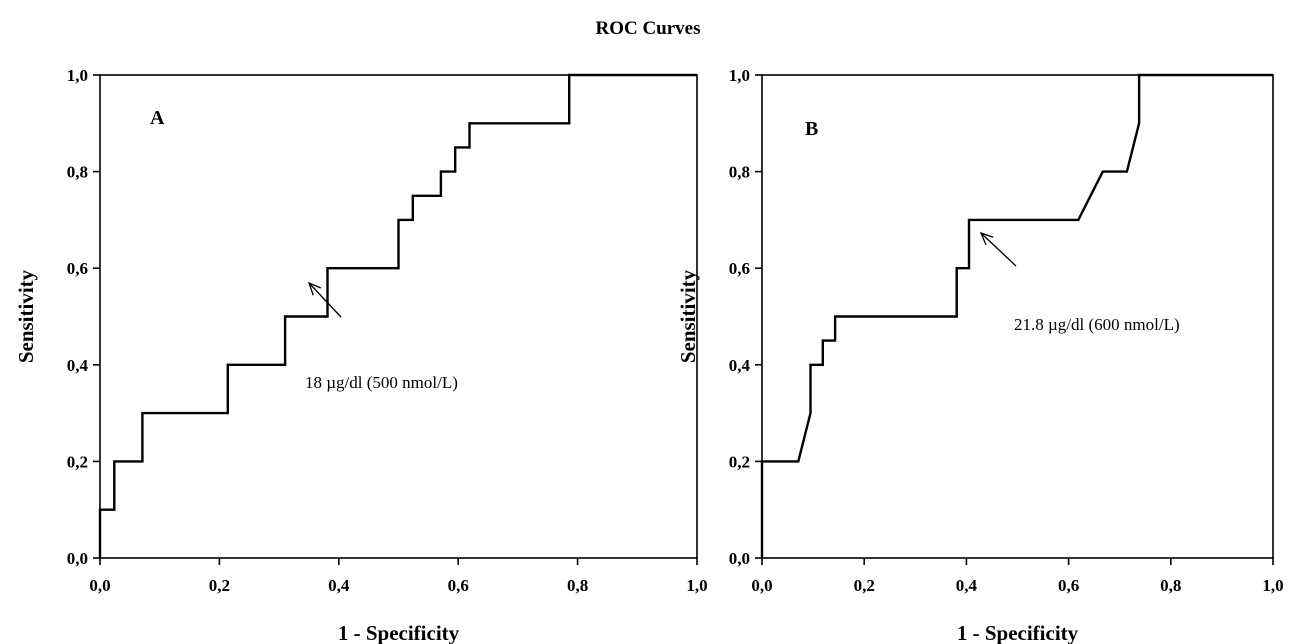 The width and height of the screenshot is (1296, 644). I want to click on cutoff-annotation: 21.8 µg/dl (600 nmol/L), so click(1097, 324).